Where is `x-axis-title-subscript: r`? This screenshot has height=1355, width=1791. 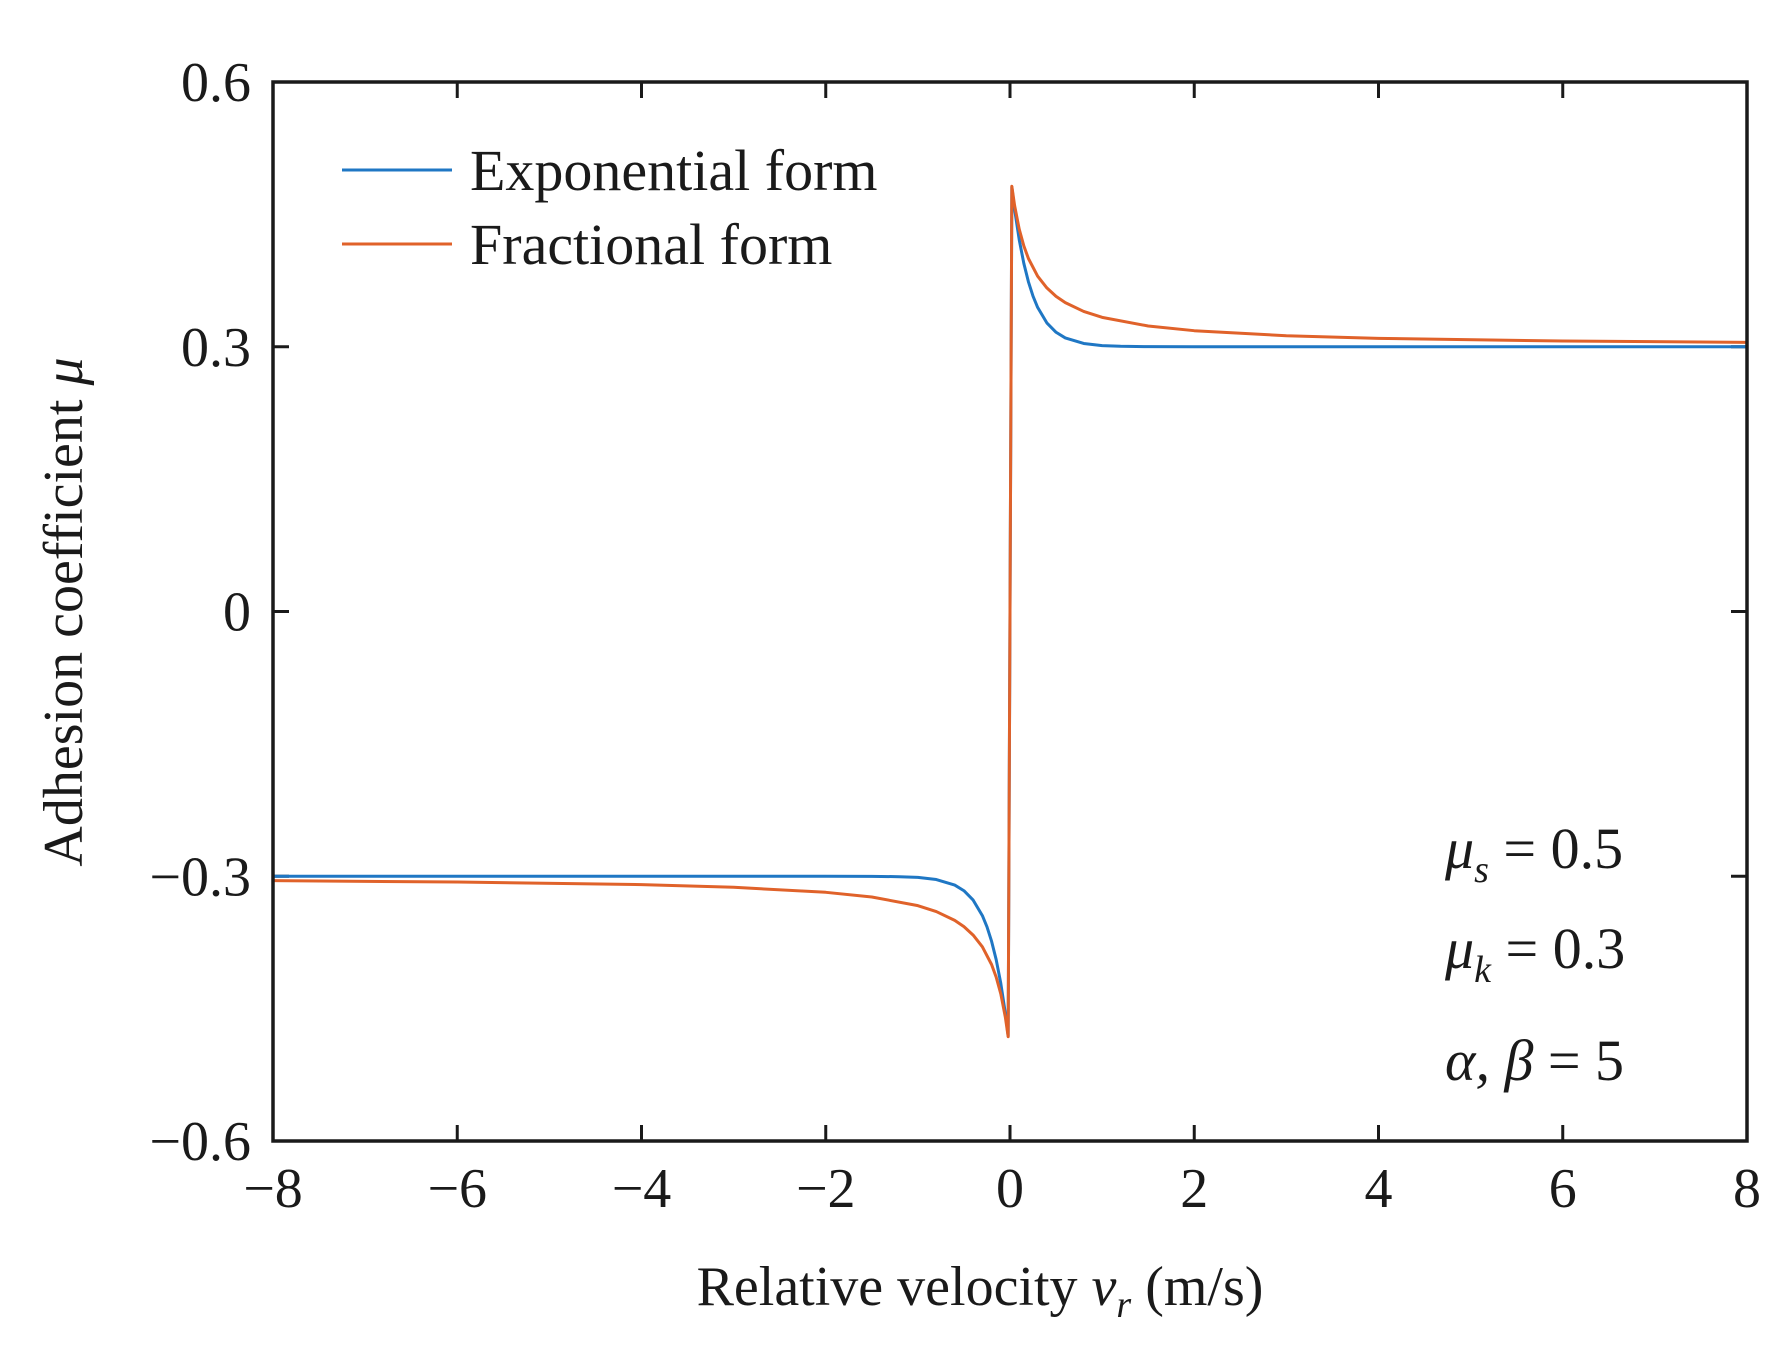 x-axis-title-subscript: r is located at coordinates (1123, 1305).